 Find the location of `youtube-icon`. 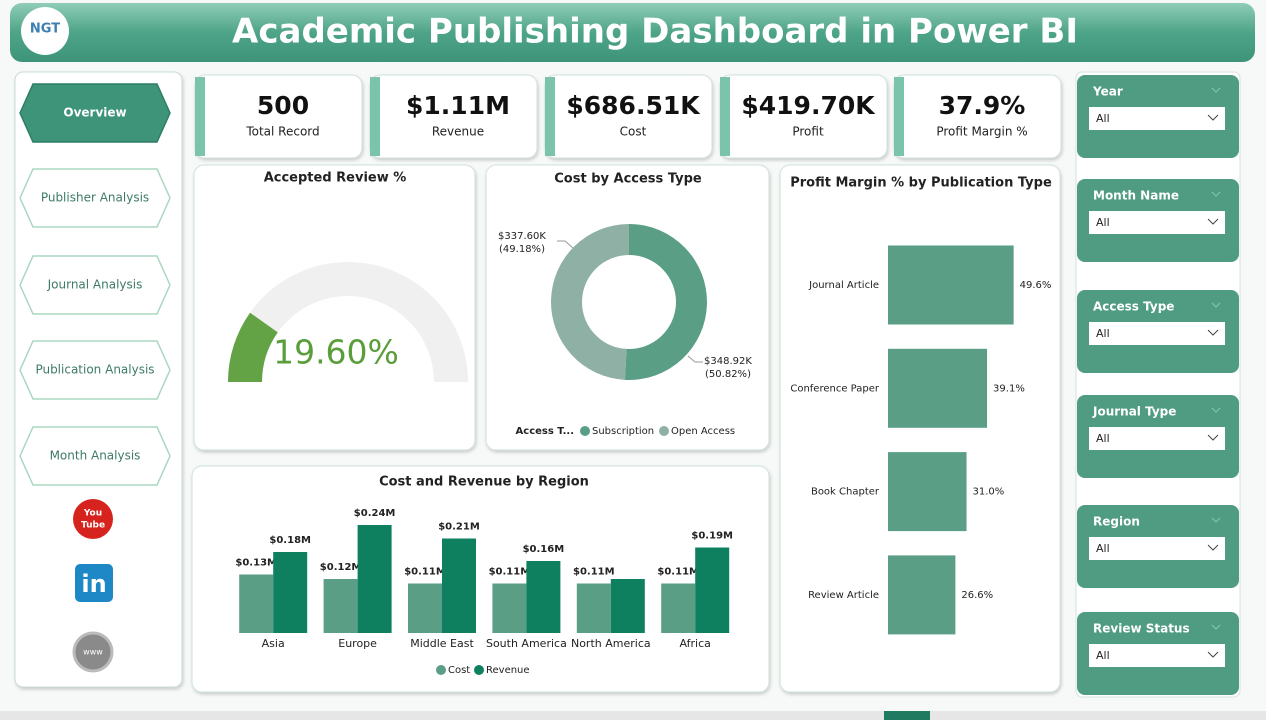

youtube-icon is located at coordinates (93, 519).